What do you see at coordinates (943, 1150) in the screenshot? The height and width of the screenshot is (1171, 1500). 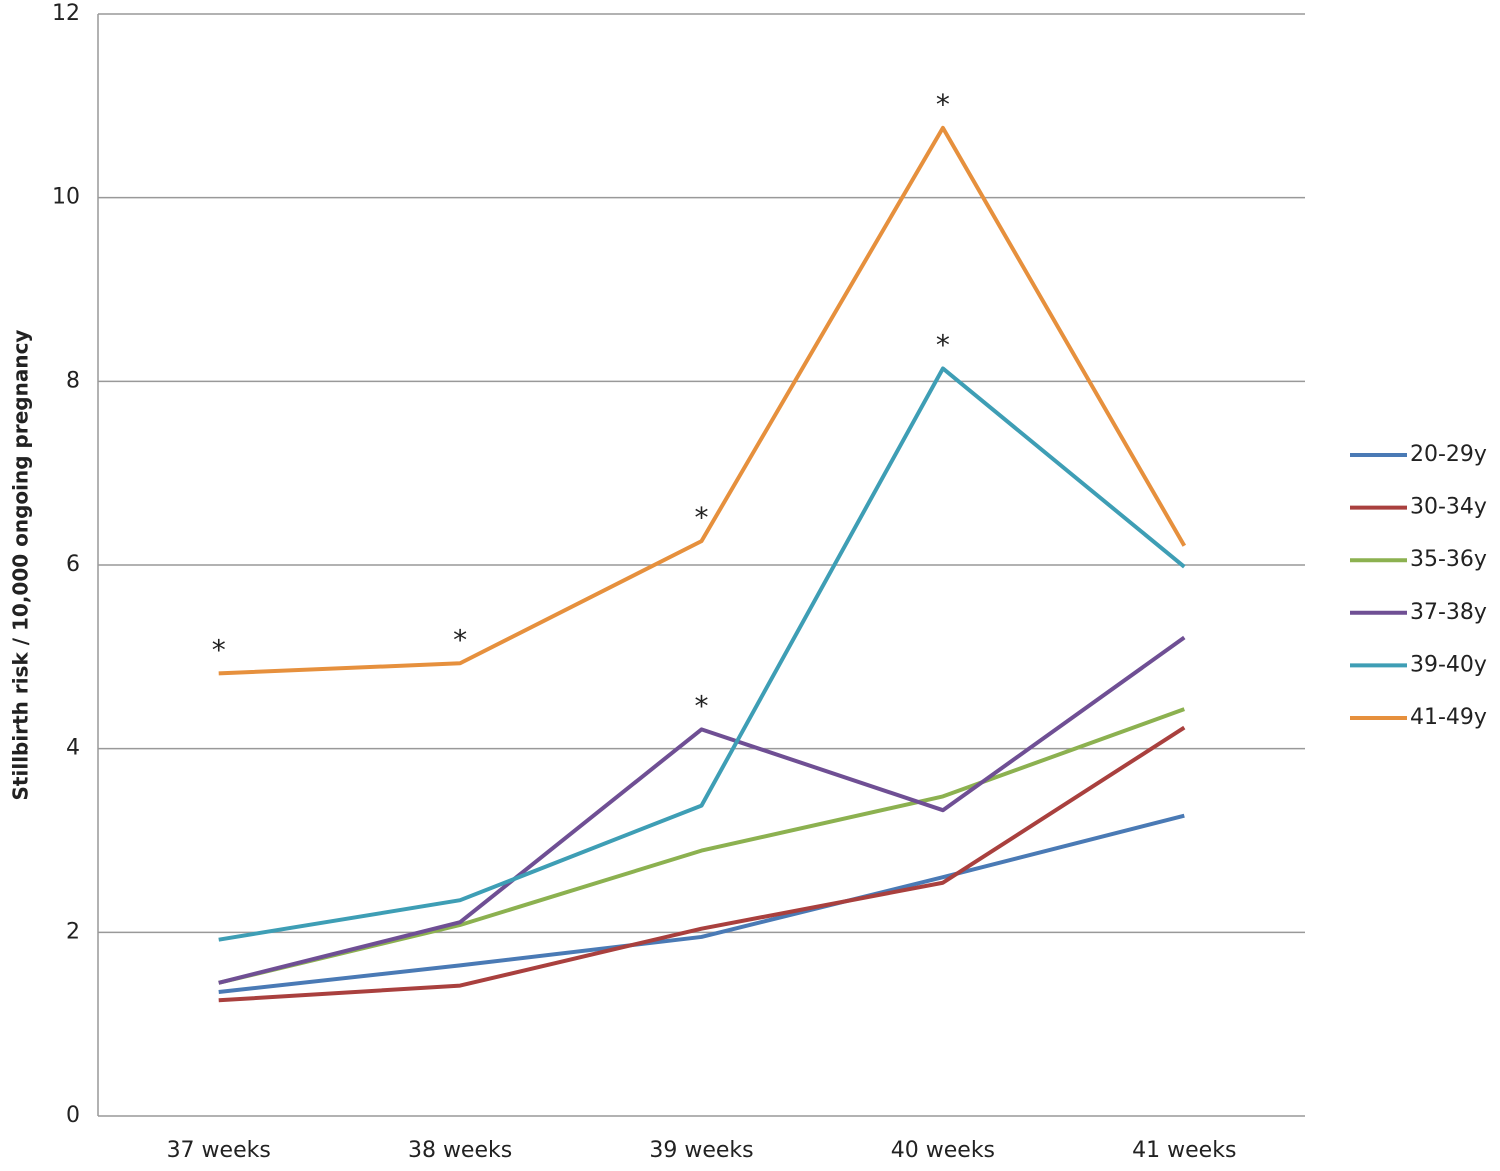 I see `x-tick-label: 40 weeks` at bounding box center [943, 1150].